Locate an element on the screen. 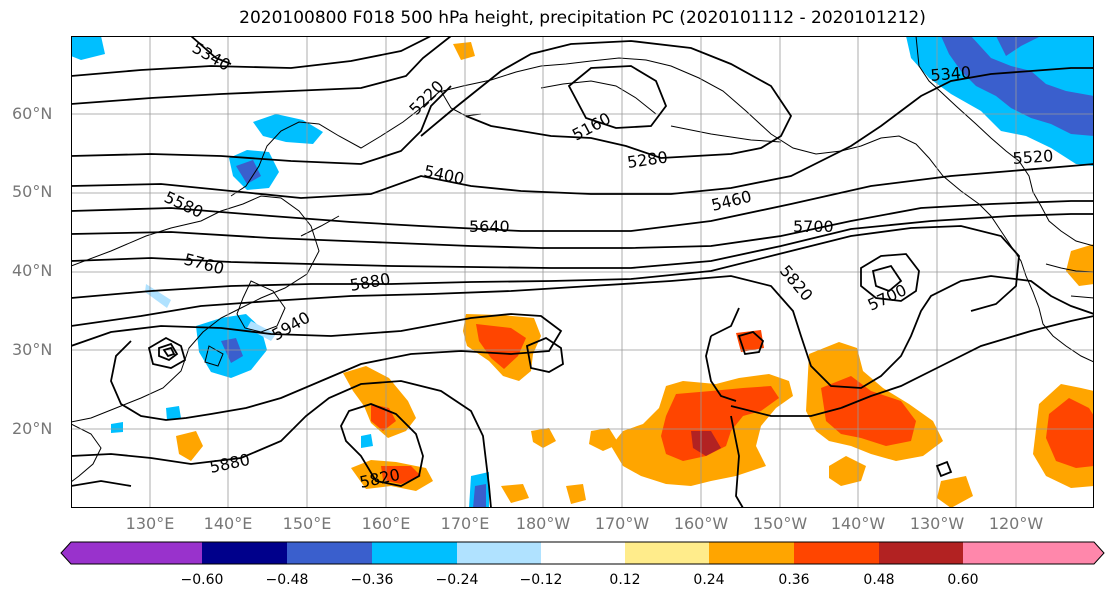 The image size is (1105, 601). colorbar-tick: −0.48 is located at coordinates (287, 580).